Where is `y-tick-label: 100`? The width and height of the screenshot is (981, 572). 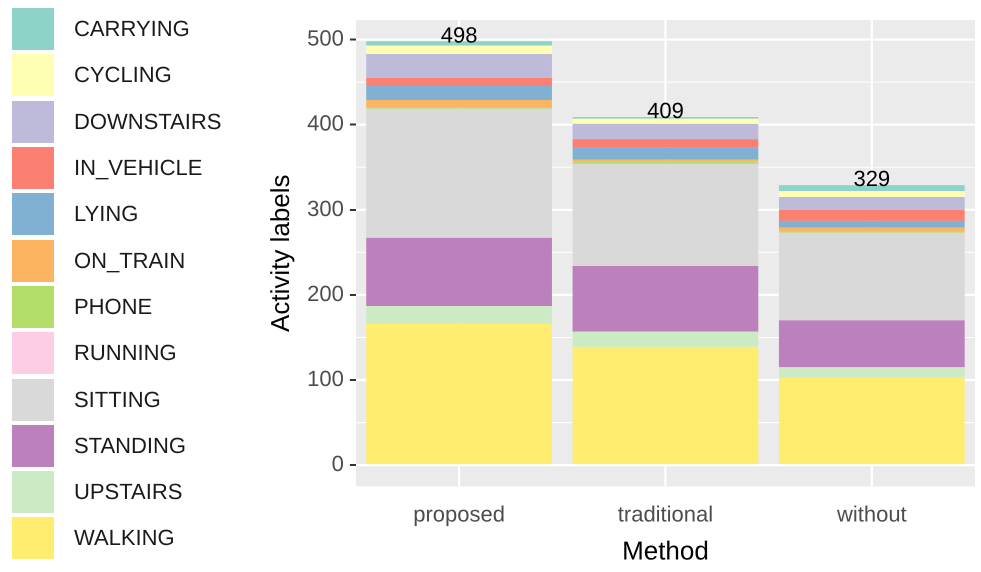
y-tick-label: 100 is located at coordinates (325, 379).